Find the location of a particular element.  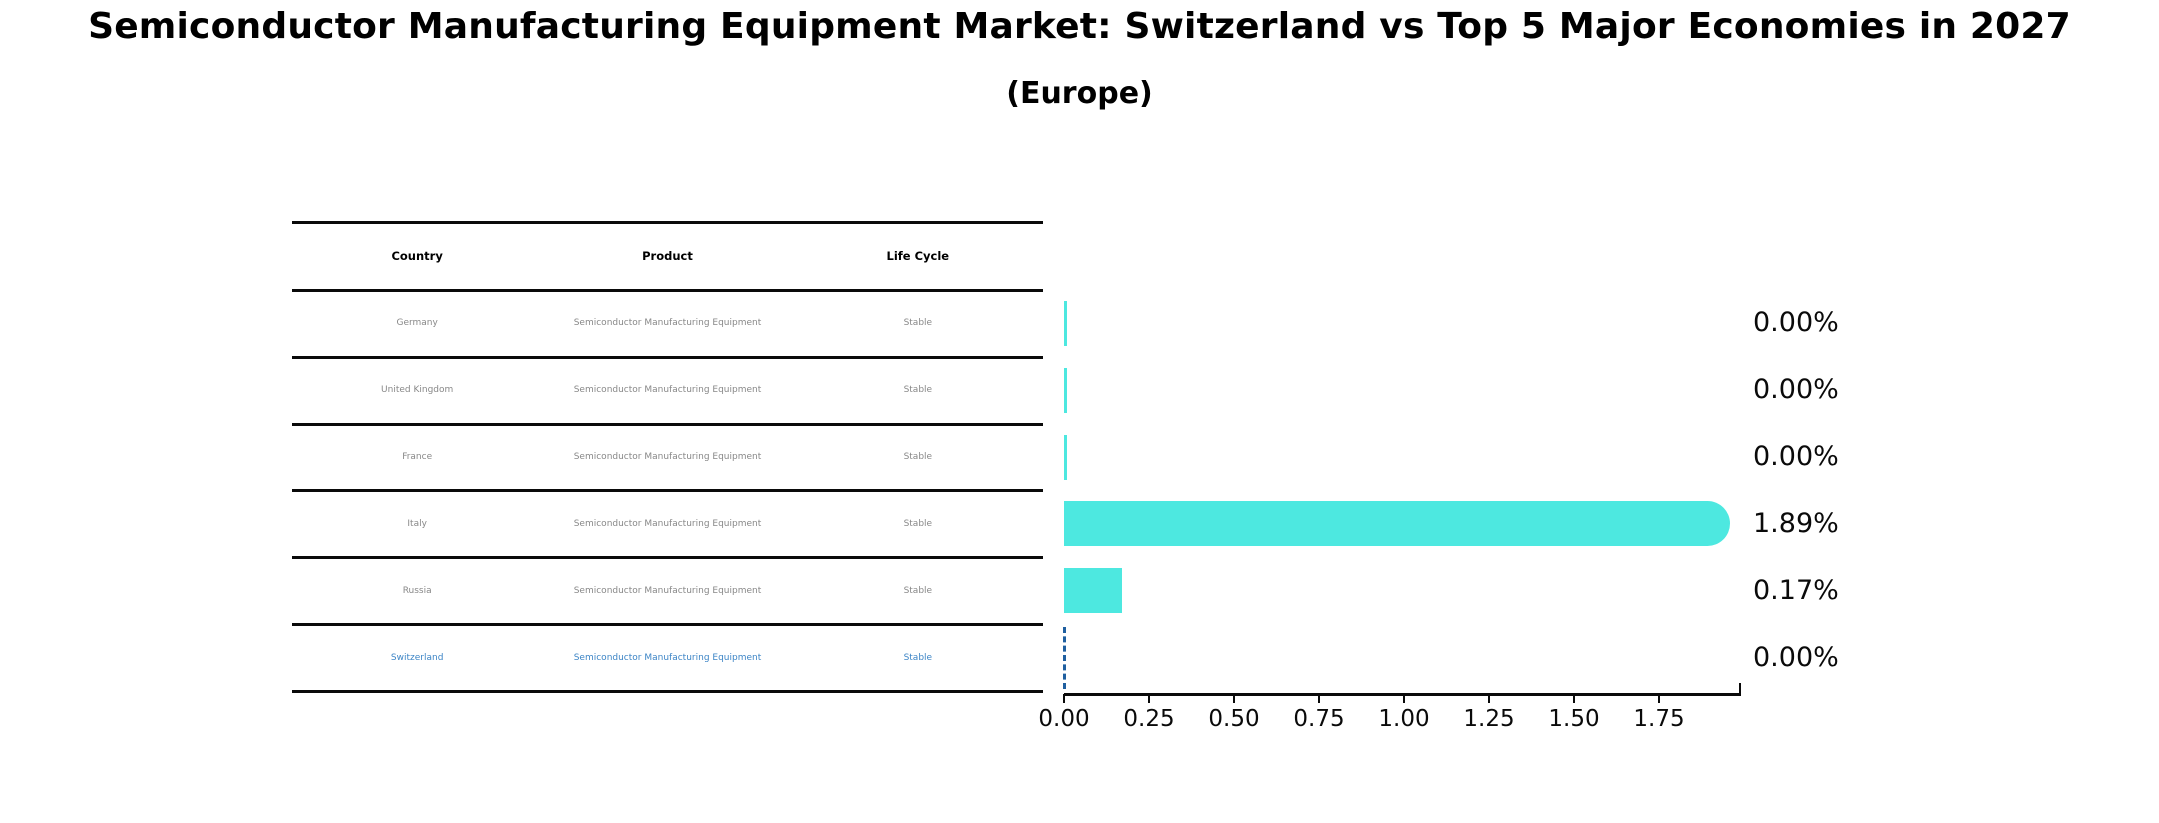

table-header-row: Country Product Life Cycle is located at coordinates (667, 256).